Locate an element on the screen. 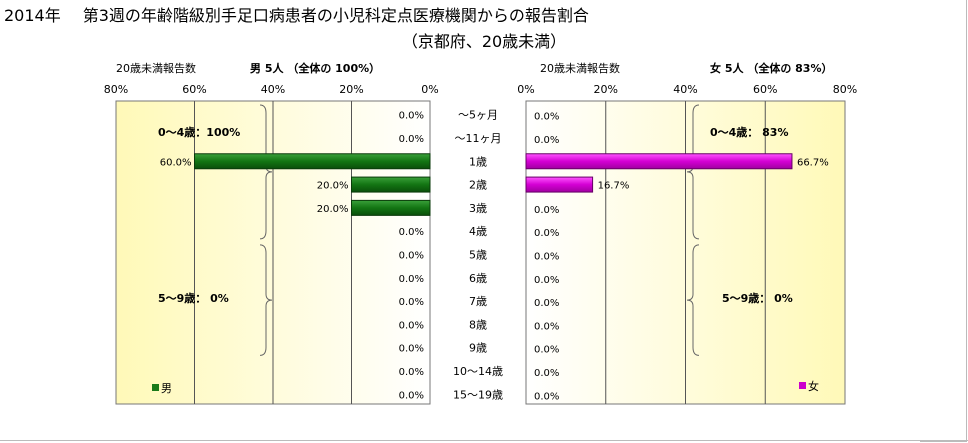 The width and height of the screenshot is (968, 443). age-category-label: 2歳 is located at coordinates (478, 185).